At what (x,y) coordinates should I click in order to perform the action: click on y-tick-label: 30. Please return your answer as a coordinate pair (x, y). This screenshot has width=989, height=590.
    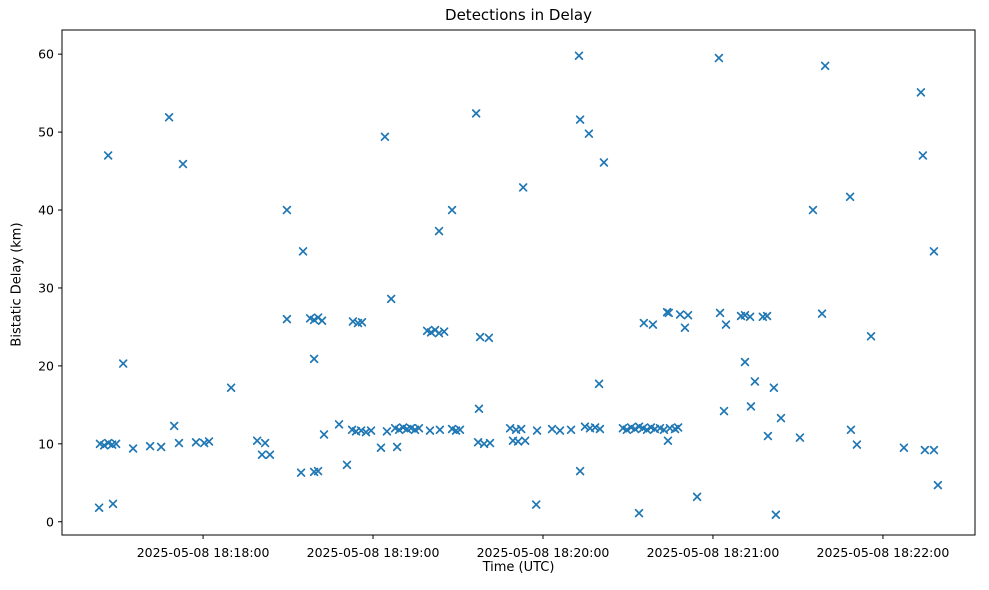
    Looking at the image, I should click on (46, 287).